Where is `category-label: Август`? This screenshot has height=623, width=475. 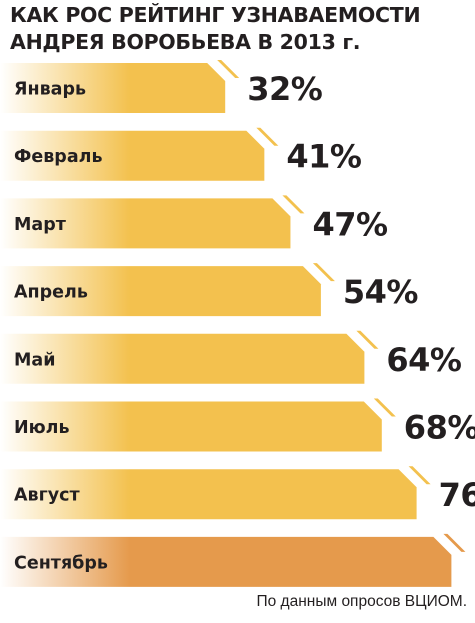 category-label: Август is located at coordinates (47, 496).